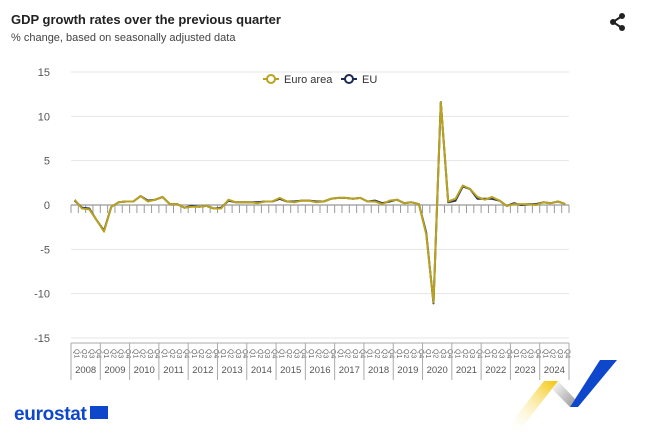 The image size is (650, 440). I want to click on x-year-label: 2021, so click(466, 370).